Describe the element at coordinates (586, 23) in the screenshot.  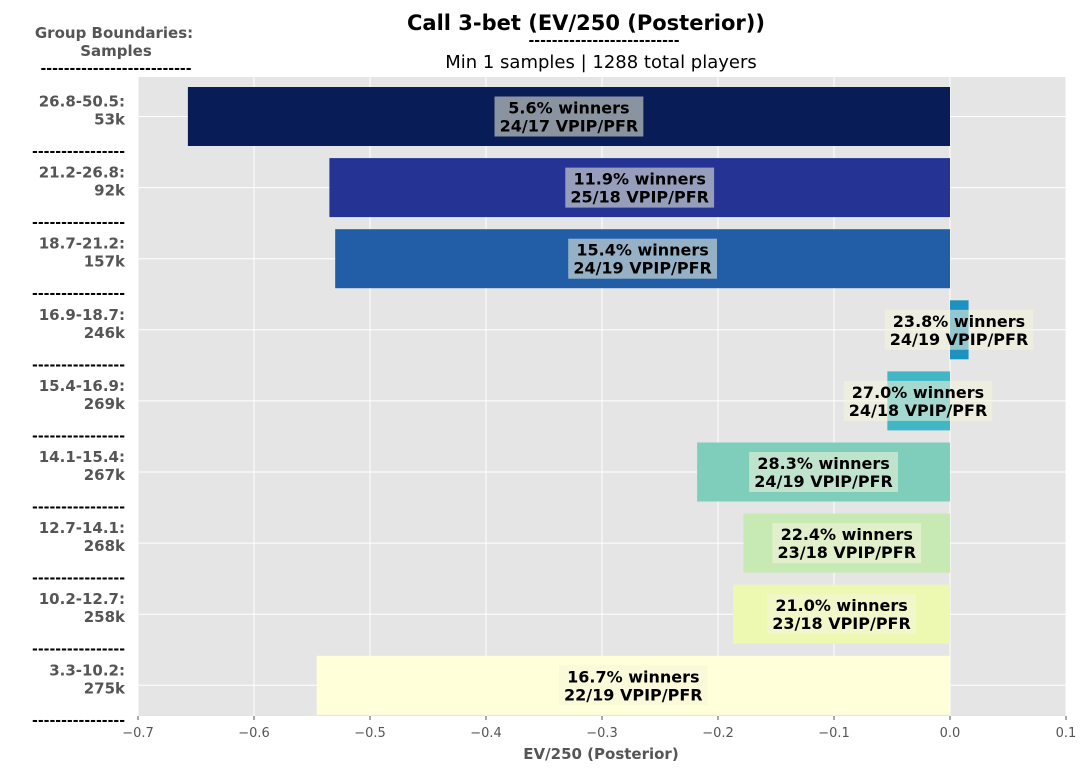
I see `chart-title: Call 3-bet (EV/250 (Posterior))` at that location.